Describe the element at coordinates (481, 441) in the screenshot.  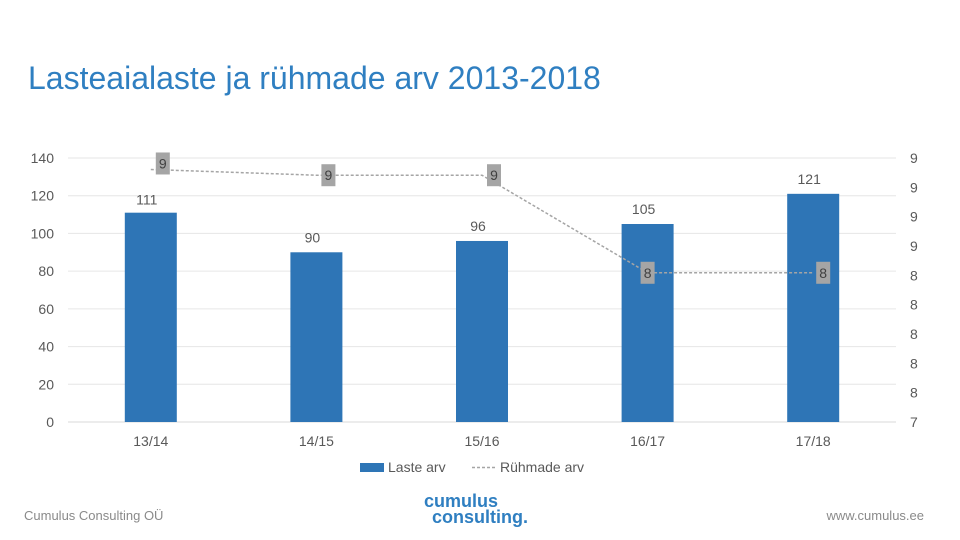
I see `x-tick-label: 15/16` at that location.